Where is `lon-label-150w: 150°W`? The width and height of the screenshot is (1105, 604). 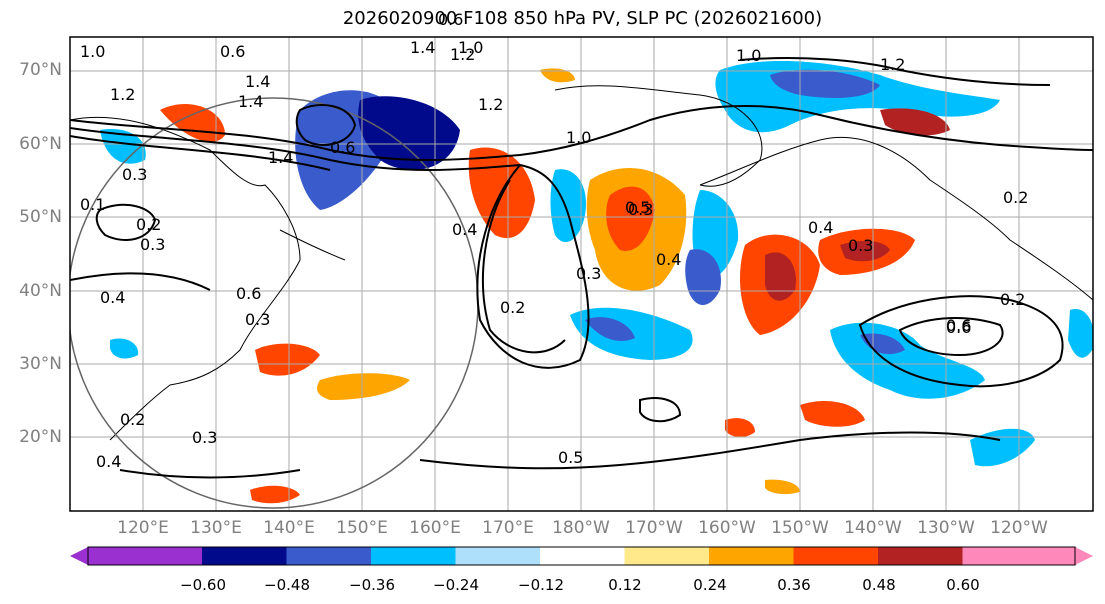 lon-label-150w: 150°W is located at coordinates (800, 528).